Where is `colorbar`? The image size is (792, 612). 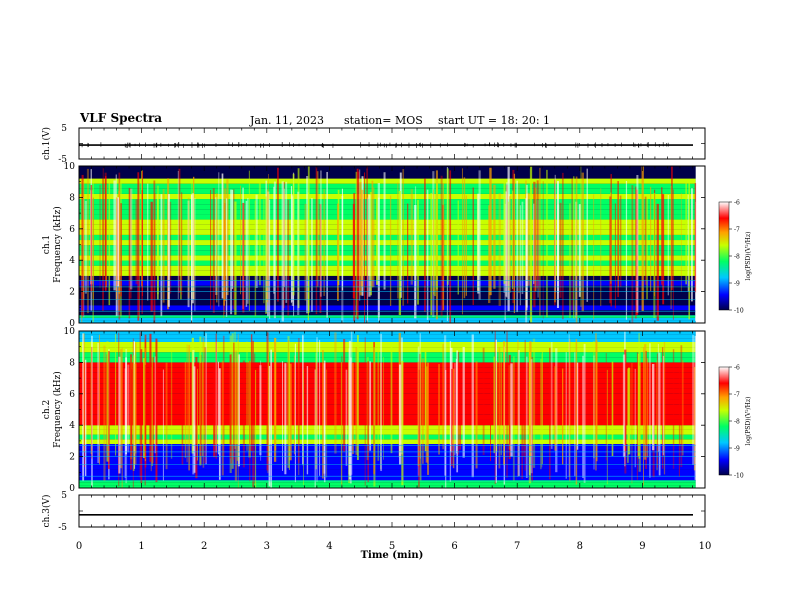 colorbar is located at coordinates (724, 421).